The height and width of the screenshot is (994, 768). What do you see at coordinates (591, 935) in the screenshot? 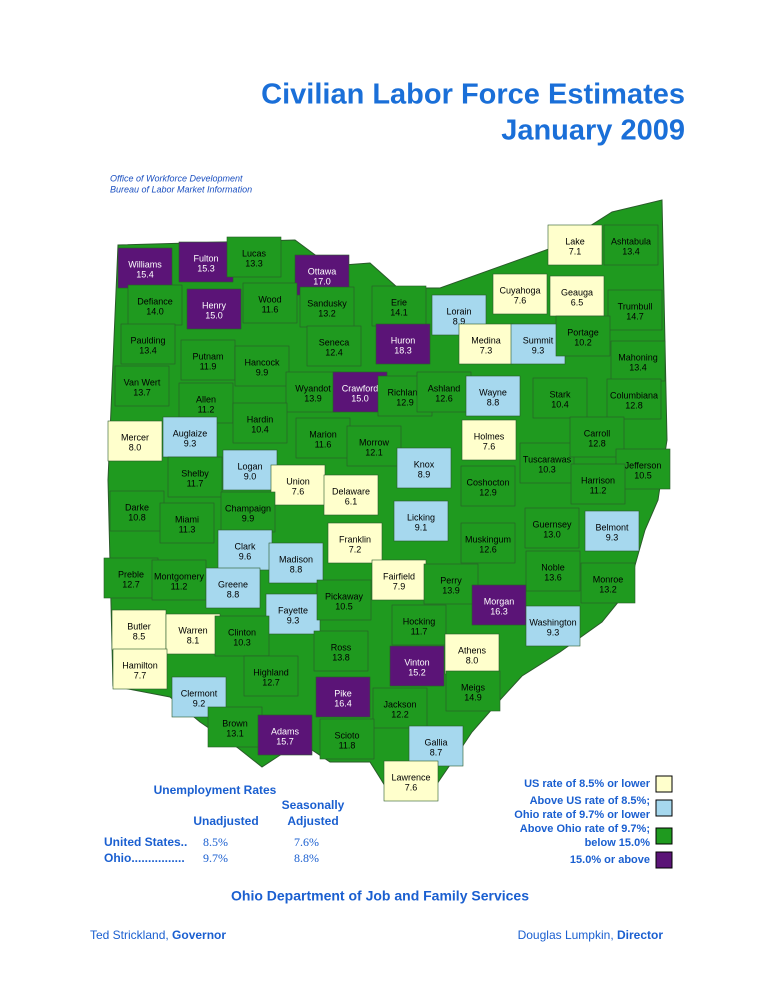
I see `director: Douglas Lumpkin, Director` at bounding box center [591, 935].